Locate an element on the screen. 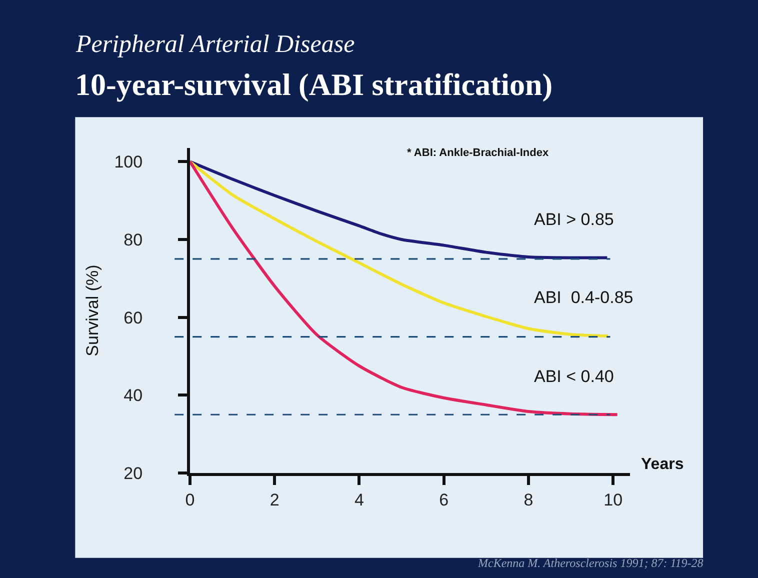 This screenshot has height=578, width=758. y-tick-label: 100 is located at coordinates (128, 162).